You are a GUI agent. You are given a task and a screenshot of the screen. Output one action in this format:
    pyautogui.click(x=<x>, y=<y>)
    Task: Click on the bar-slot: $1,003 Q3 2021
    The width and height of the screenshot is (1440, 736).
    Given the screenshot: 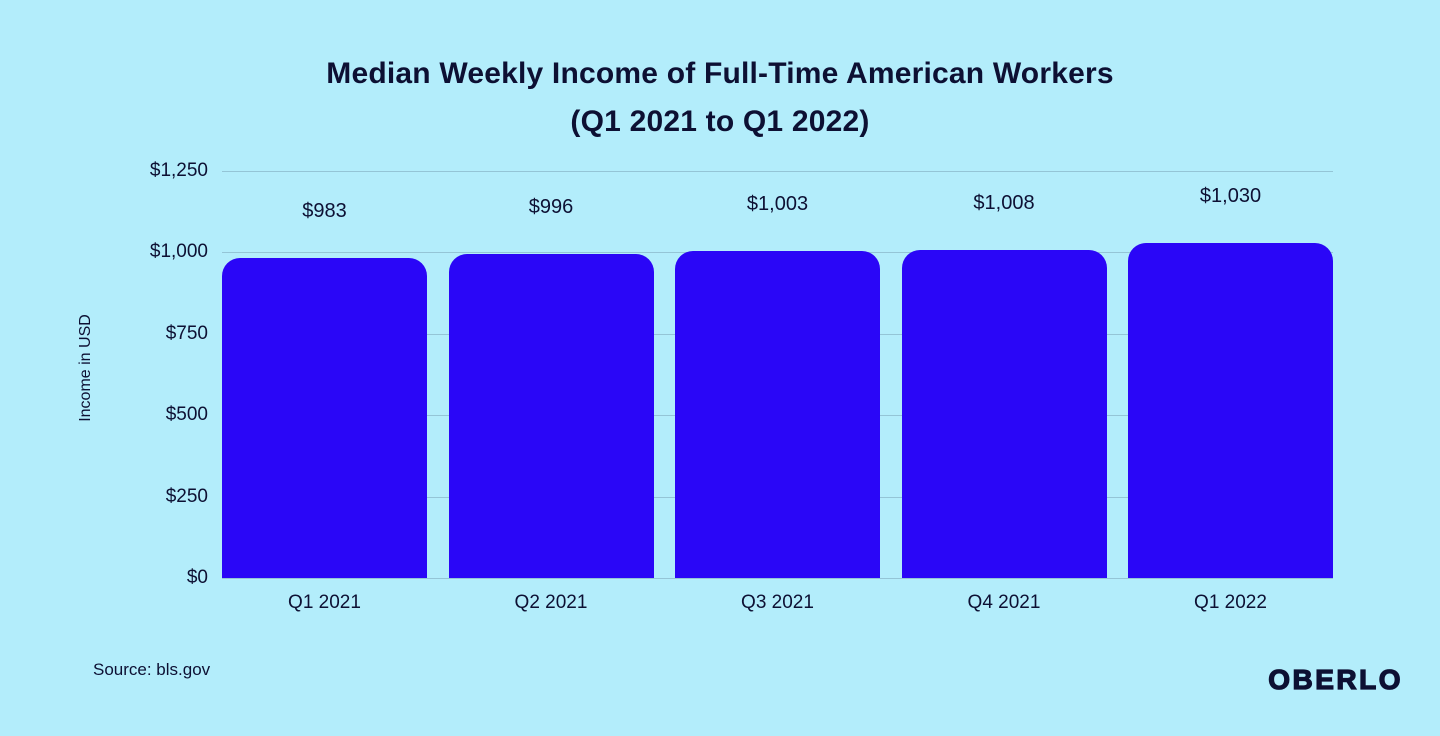 What is the action you would take?
    pyautogui.click(x=777, y=392)
    